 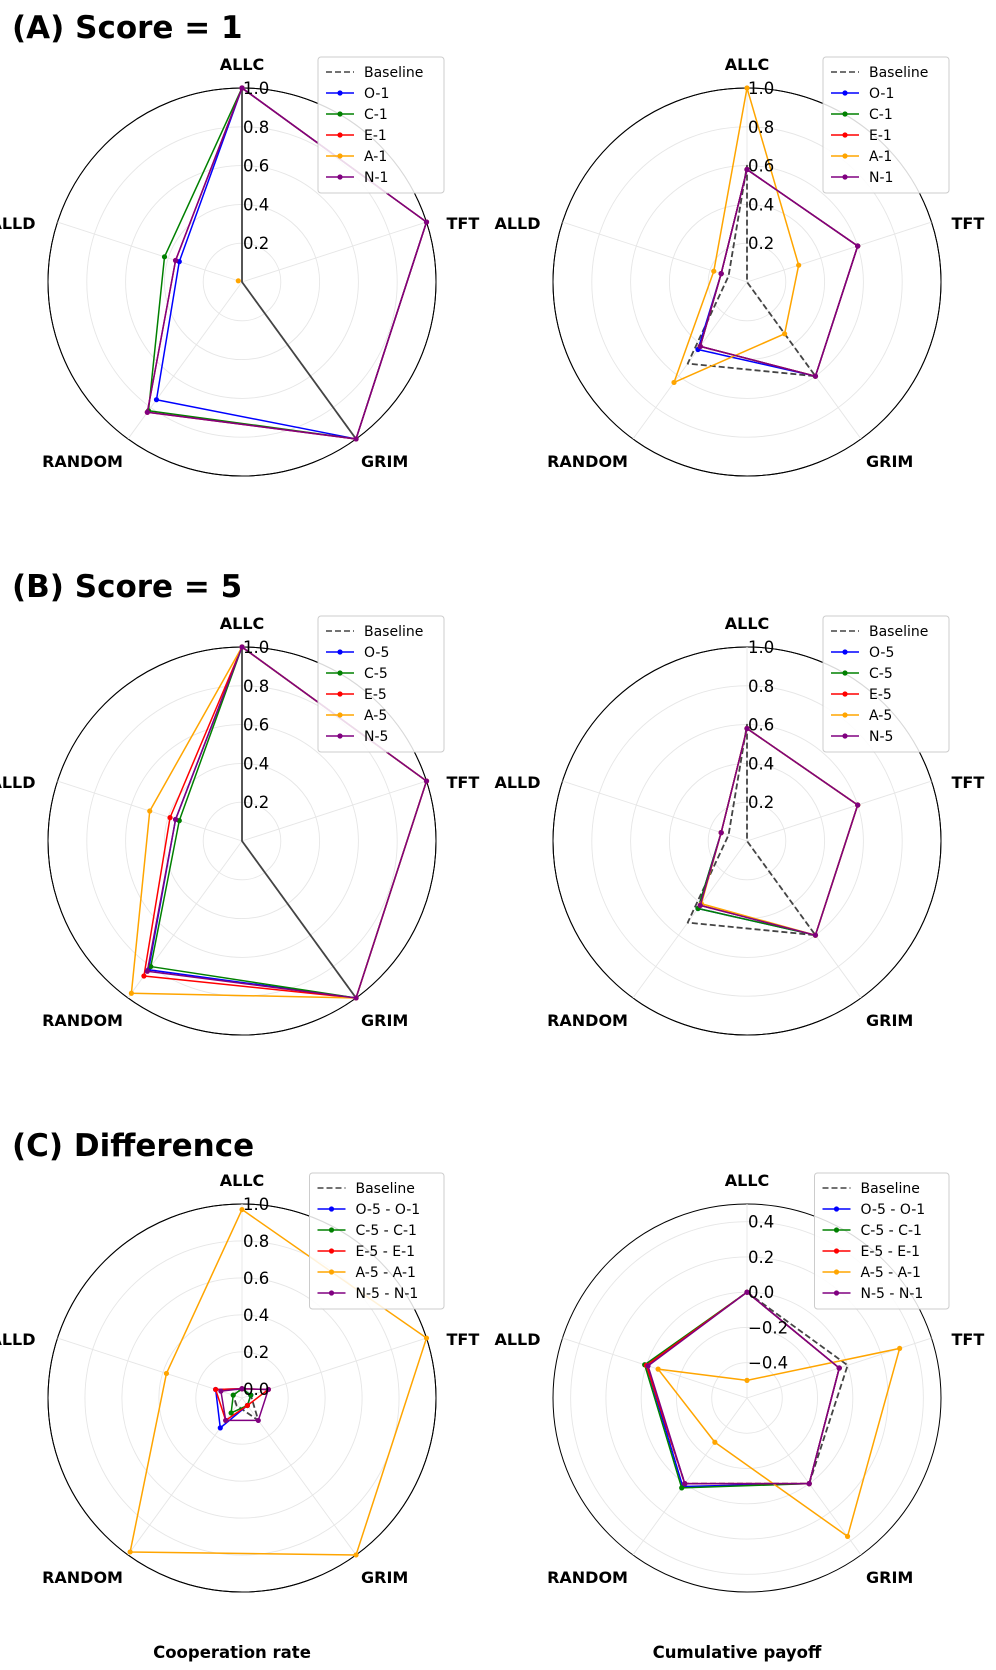 I want to click on radial-tick-label: −0.2, so click(x=768, y=1327).